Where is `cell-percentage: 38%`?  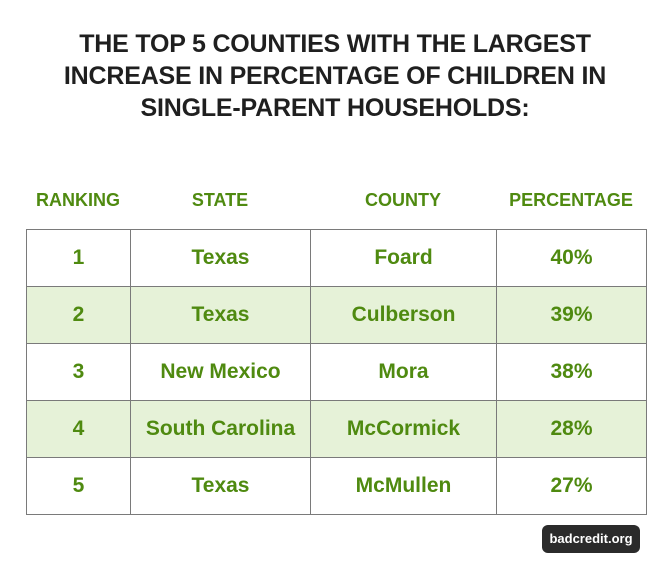 cell-percentage: 38% is located at coordinates (571, 372).